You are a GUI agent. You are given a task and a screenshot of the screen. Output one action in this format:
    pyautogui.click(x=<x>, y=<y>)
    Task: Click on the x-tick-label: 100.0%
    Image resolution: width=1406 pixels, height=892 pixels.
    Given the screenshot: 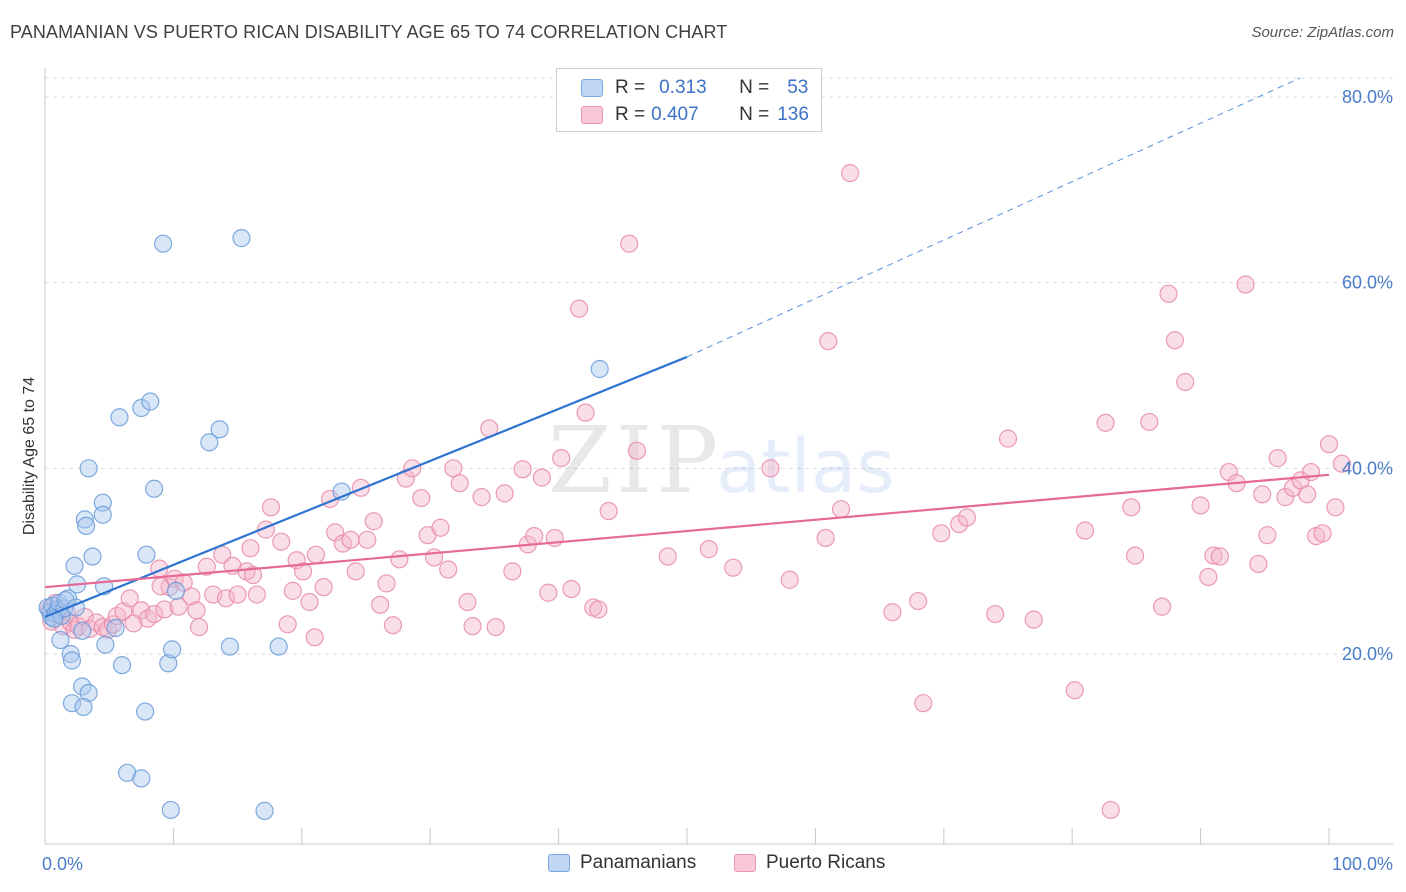 What is the action you would take?
    pyautogui.click(x=1362, y=864)
    